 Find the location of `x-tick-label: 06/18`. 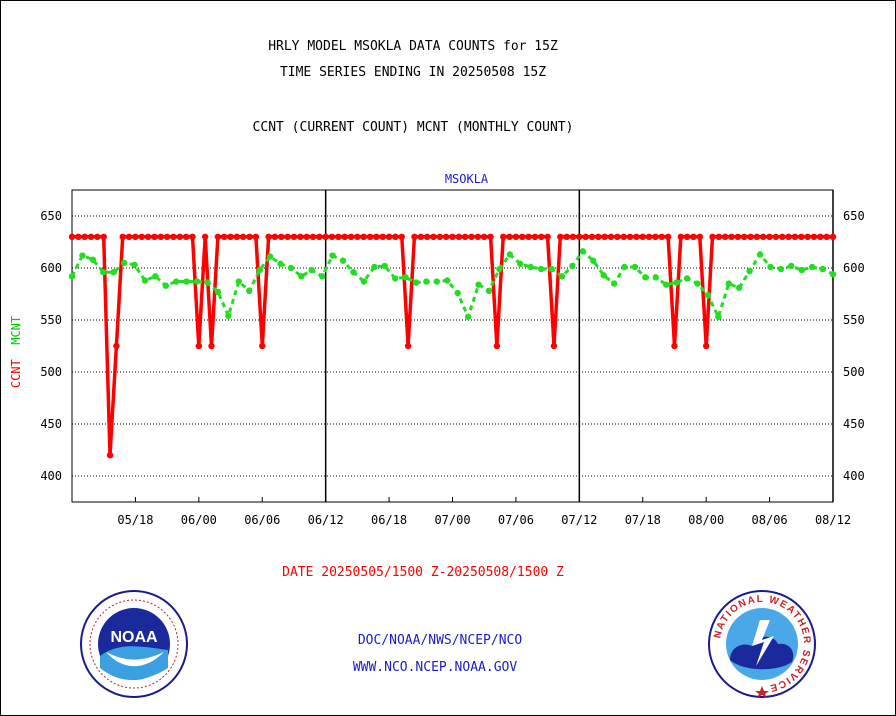

x-tick-label: 06/18 is located at coordinates (389, 520).